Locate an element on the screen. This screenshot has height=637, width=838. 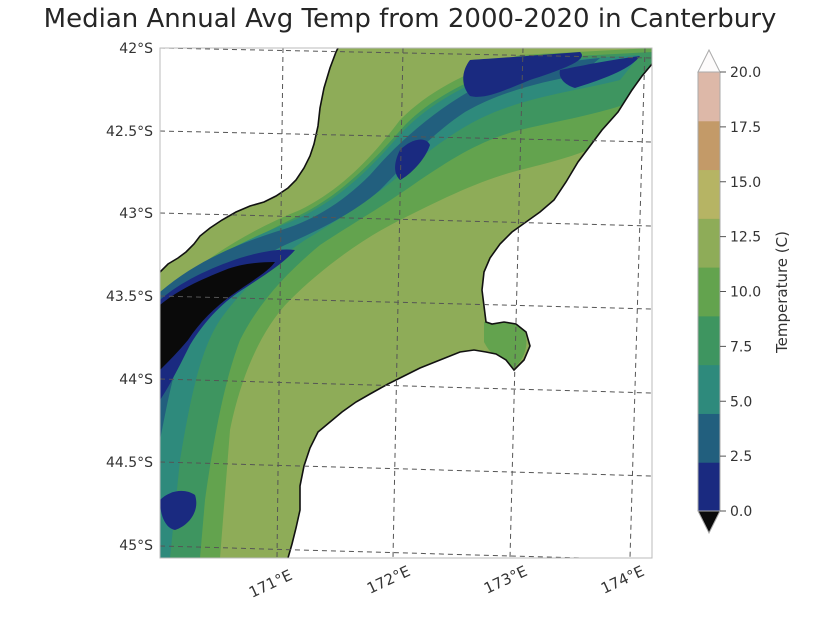
lon-label-171: 171°E is located at coordinates (270, 584).